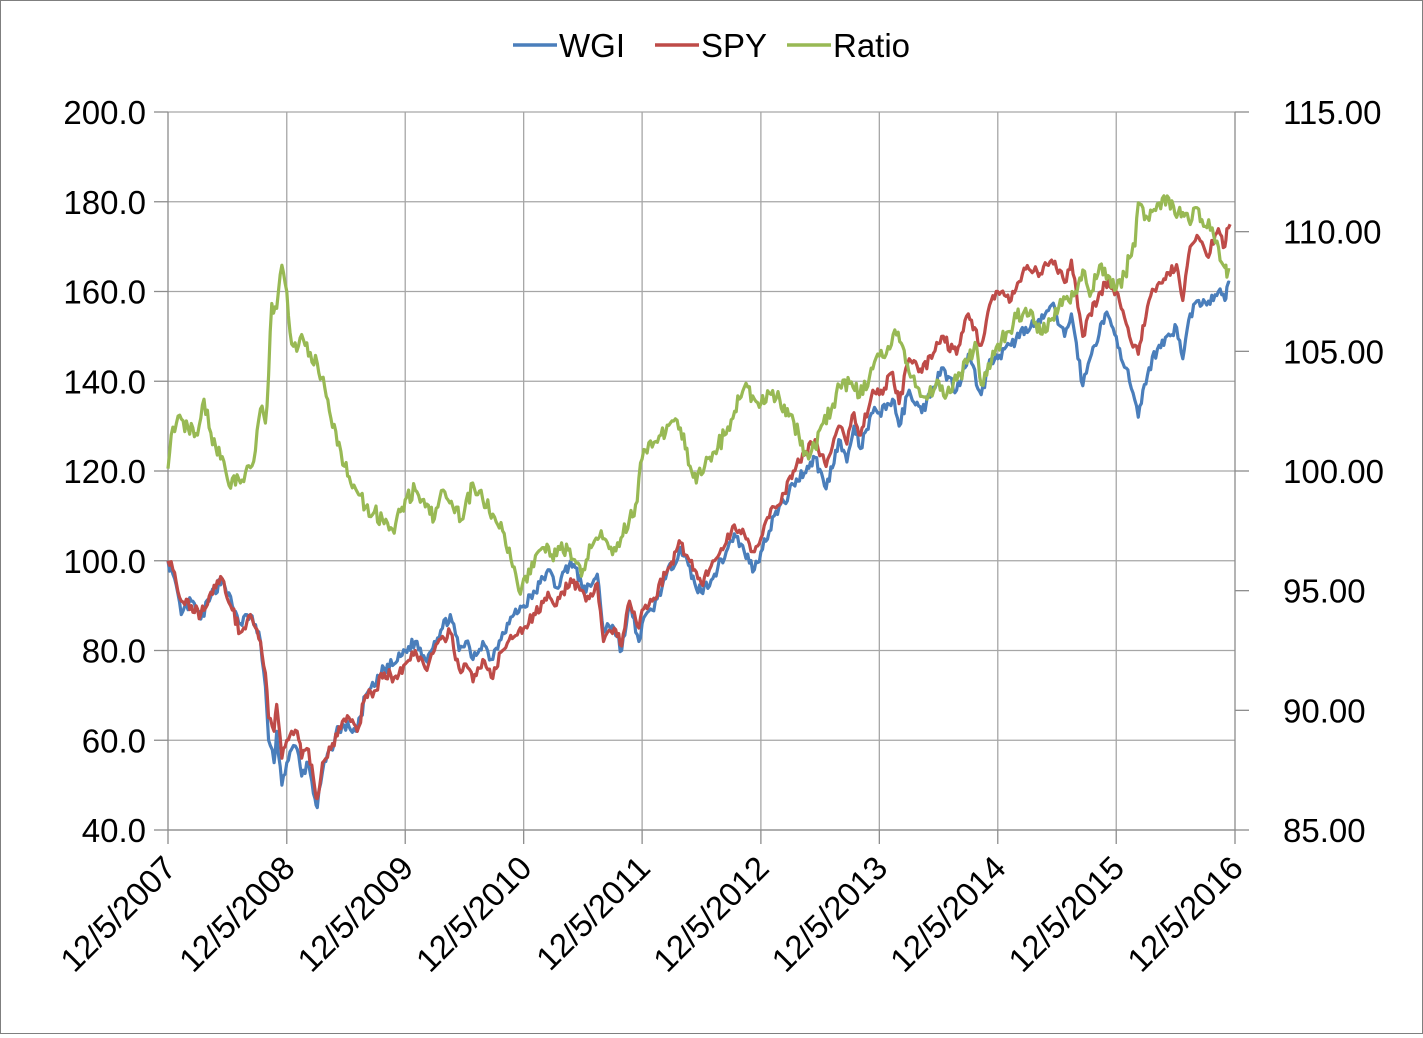  I want to click on x-tick-label: 12/5/2014, so click(948, 914).